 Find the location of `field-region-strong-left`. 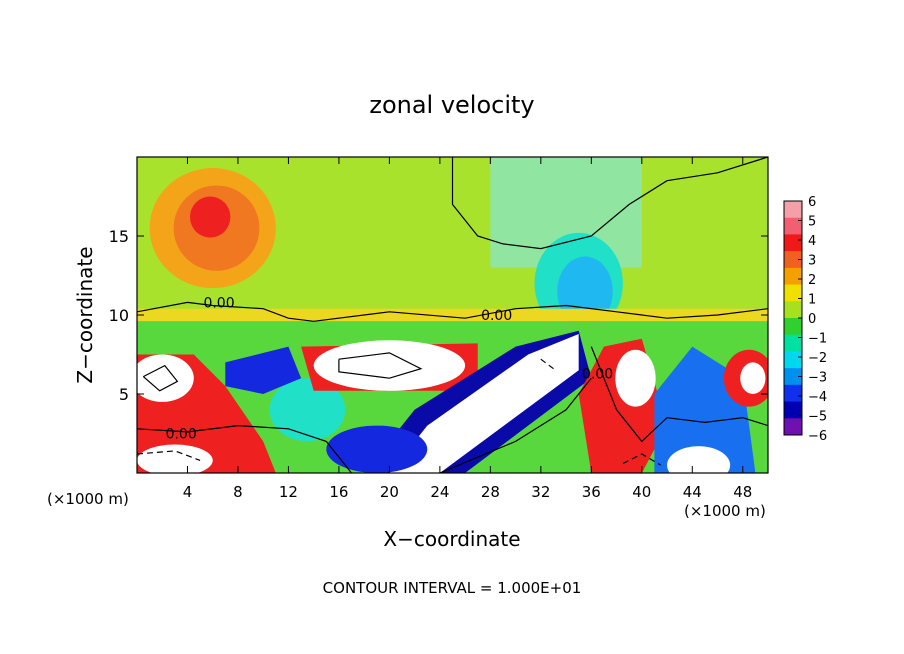

field-region-strong-left is located at coordinates (165, 378).